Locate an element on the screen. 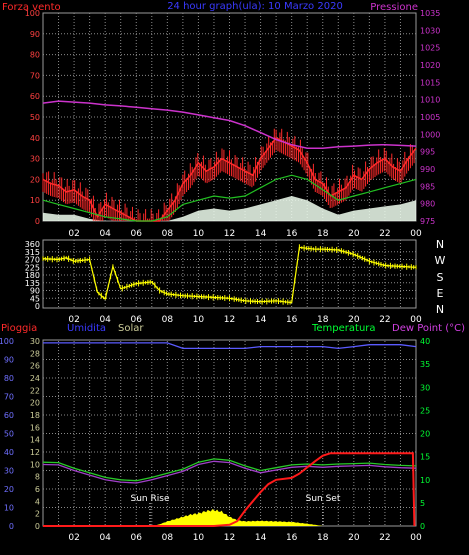 This screenshot has height=555, width=469. humidity-line is located at coordinates (230, 346).